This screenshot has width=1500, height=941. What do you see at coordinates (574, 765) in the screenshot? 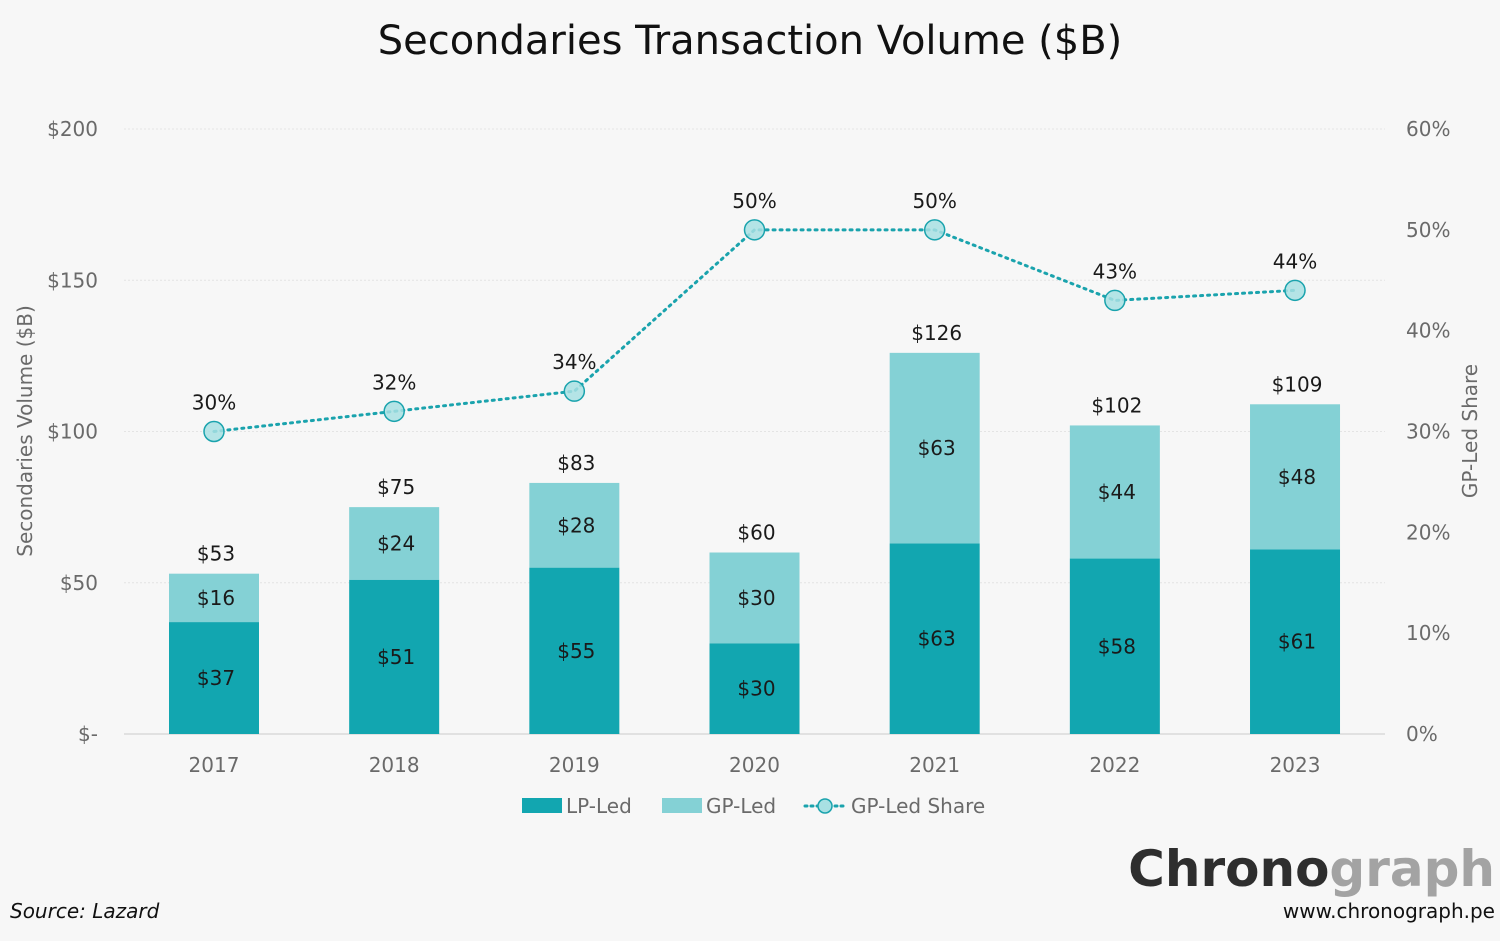
I see `x-tick-label: 2019` at bounding box center [574, 765].